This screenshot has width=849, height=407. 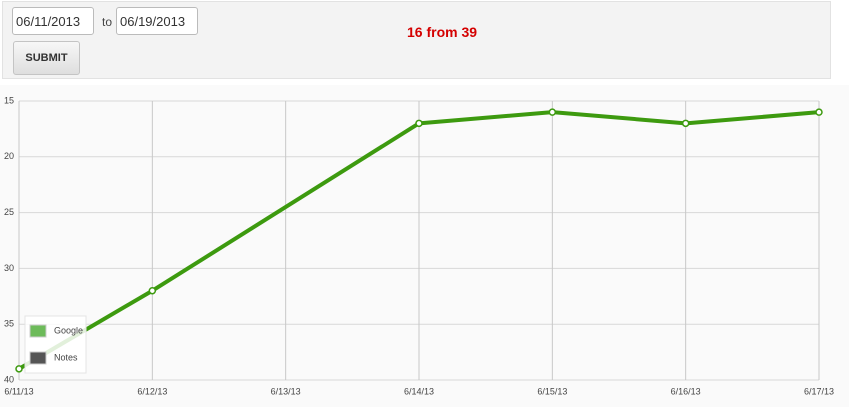 What do you see at coordinates (552, 391) in the screenshot?
I see `x-tick-label: 6/15/13` at bounding box center [552, 391].